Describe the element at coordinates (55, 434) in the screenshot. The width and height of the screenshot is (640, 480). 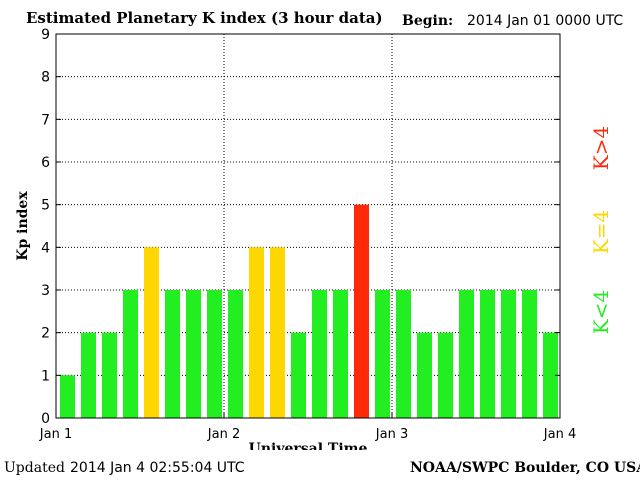
I see `x-tick-label: Jan 1` at that location.